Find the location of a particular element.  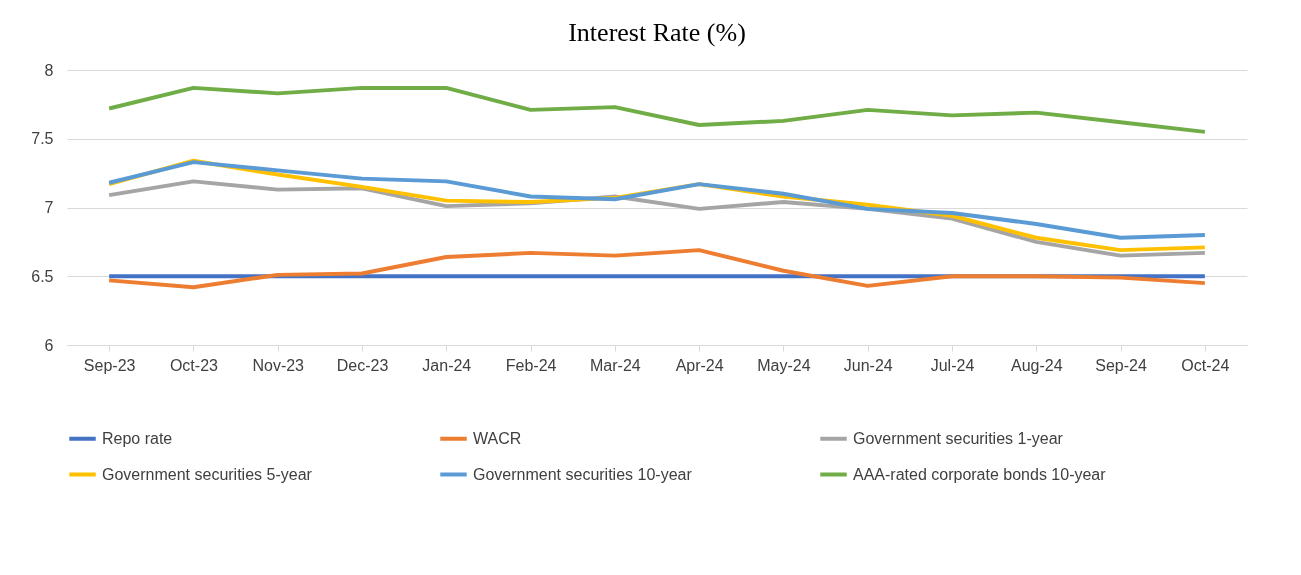

x-tick-label: Apr-24 is located at coordinates (699, 365).